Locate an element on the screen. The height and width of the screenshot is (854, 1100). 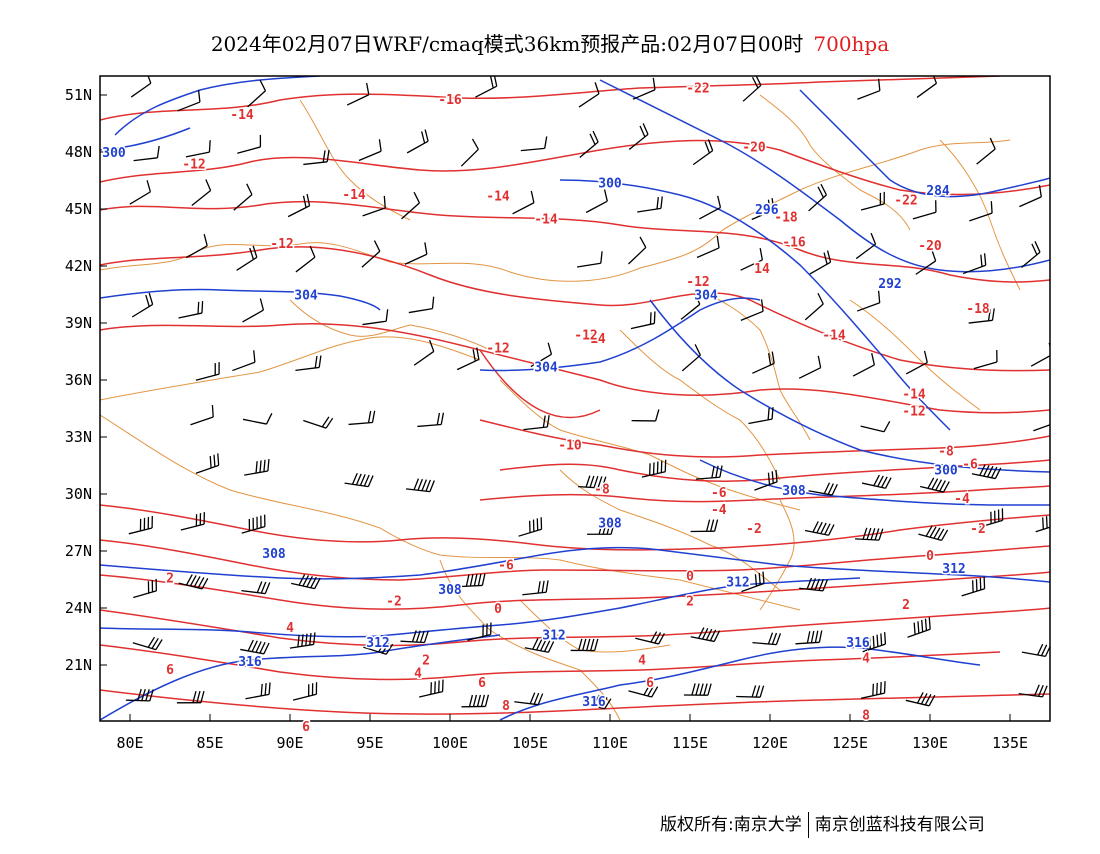
height-contour-label: 308 is located at coordinates (610, 524).